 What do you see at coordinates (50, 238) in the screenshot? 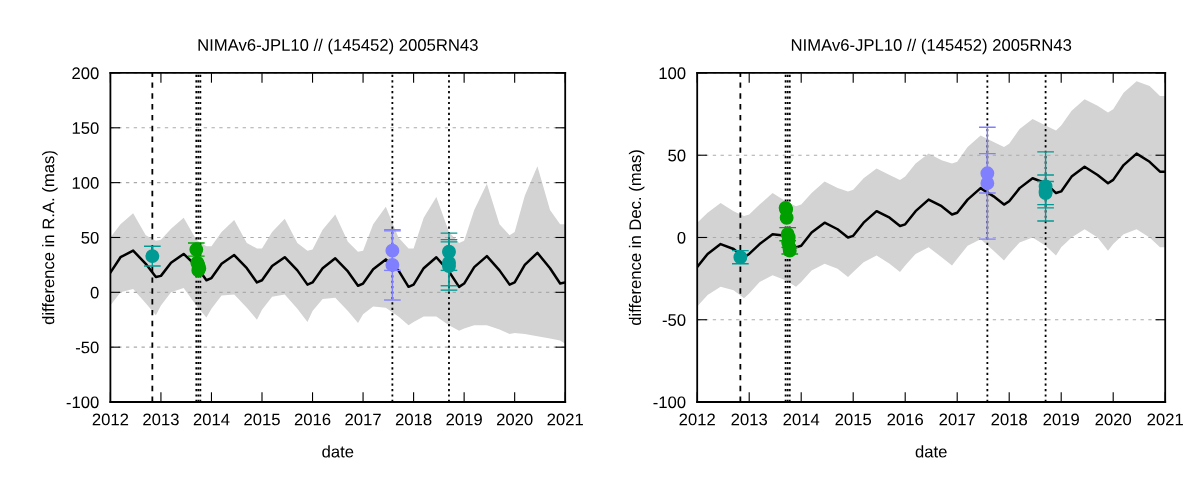
I see `y-axis-title: difference in R.A. (mas)` at bounding box center [50, 238].